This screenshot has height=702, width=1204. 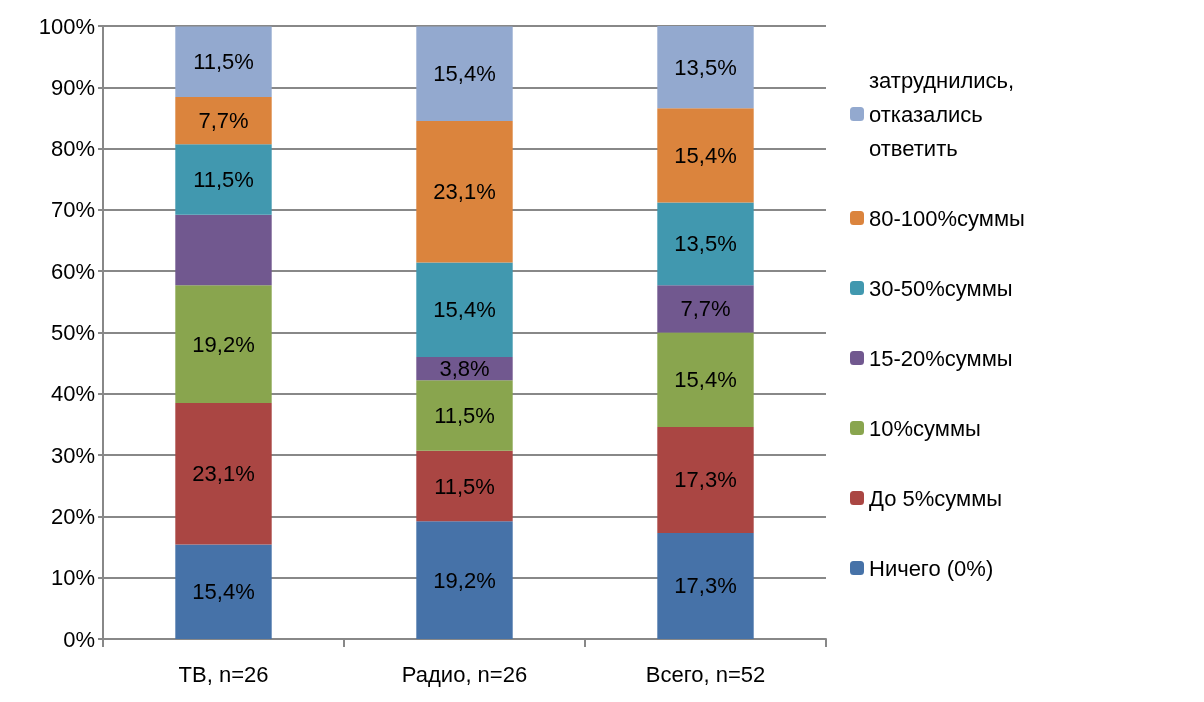 I want to click on legend-label: До 5%суммы, so click(x=936, y=498).